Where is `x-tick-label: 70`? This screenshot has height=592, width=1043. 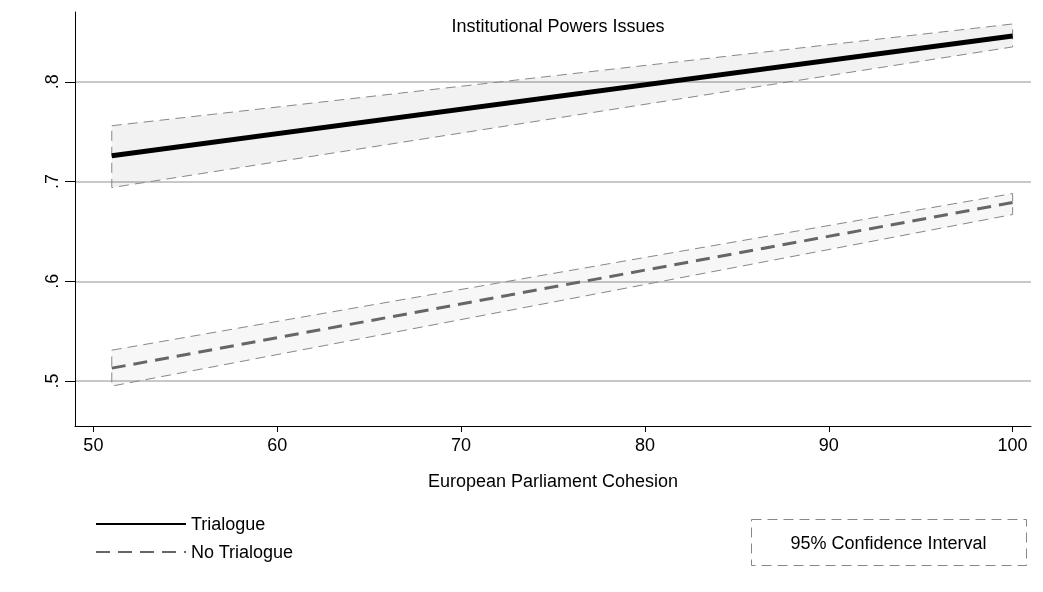
x-tick-label: 70 is located at coordinates (461, 445).